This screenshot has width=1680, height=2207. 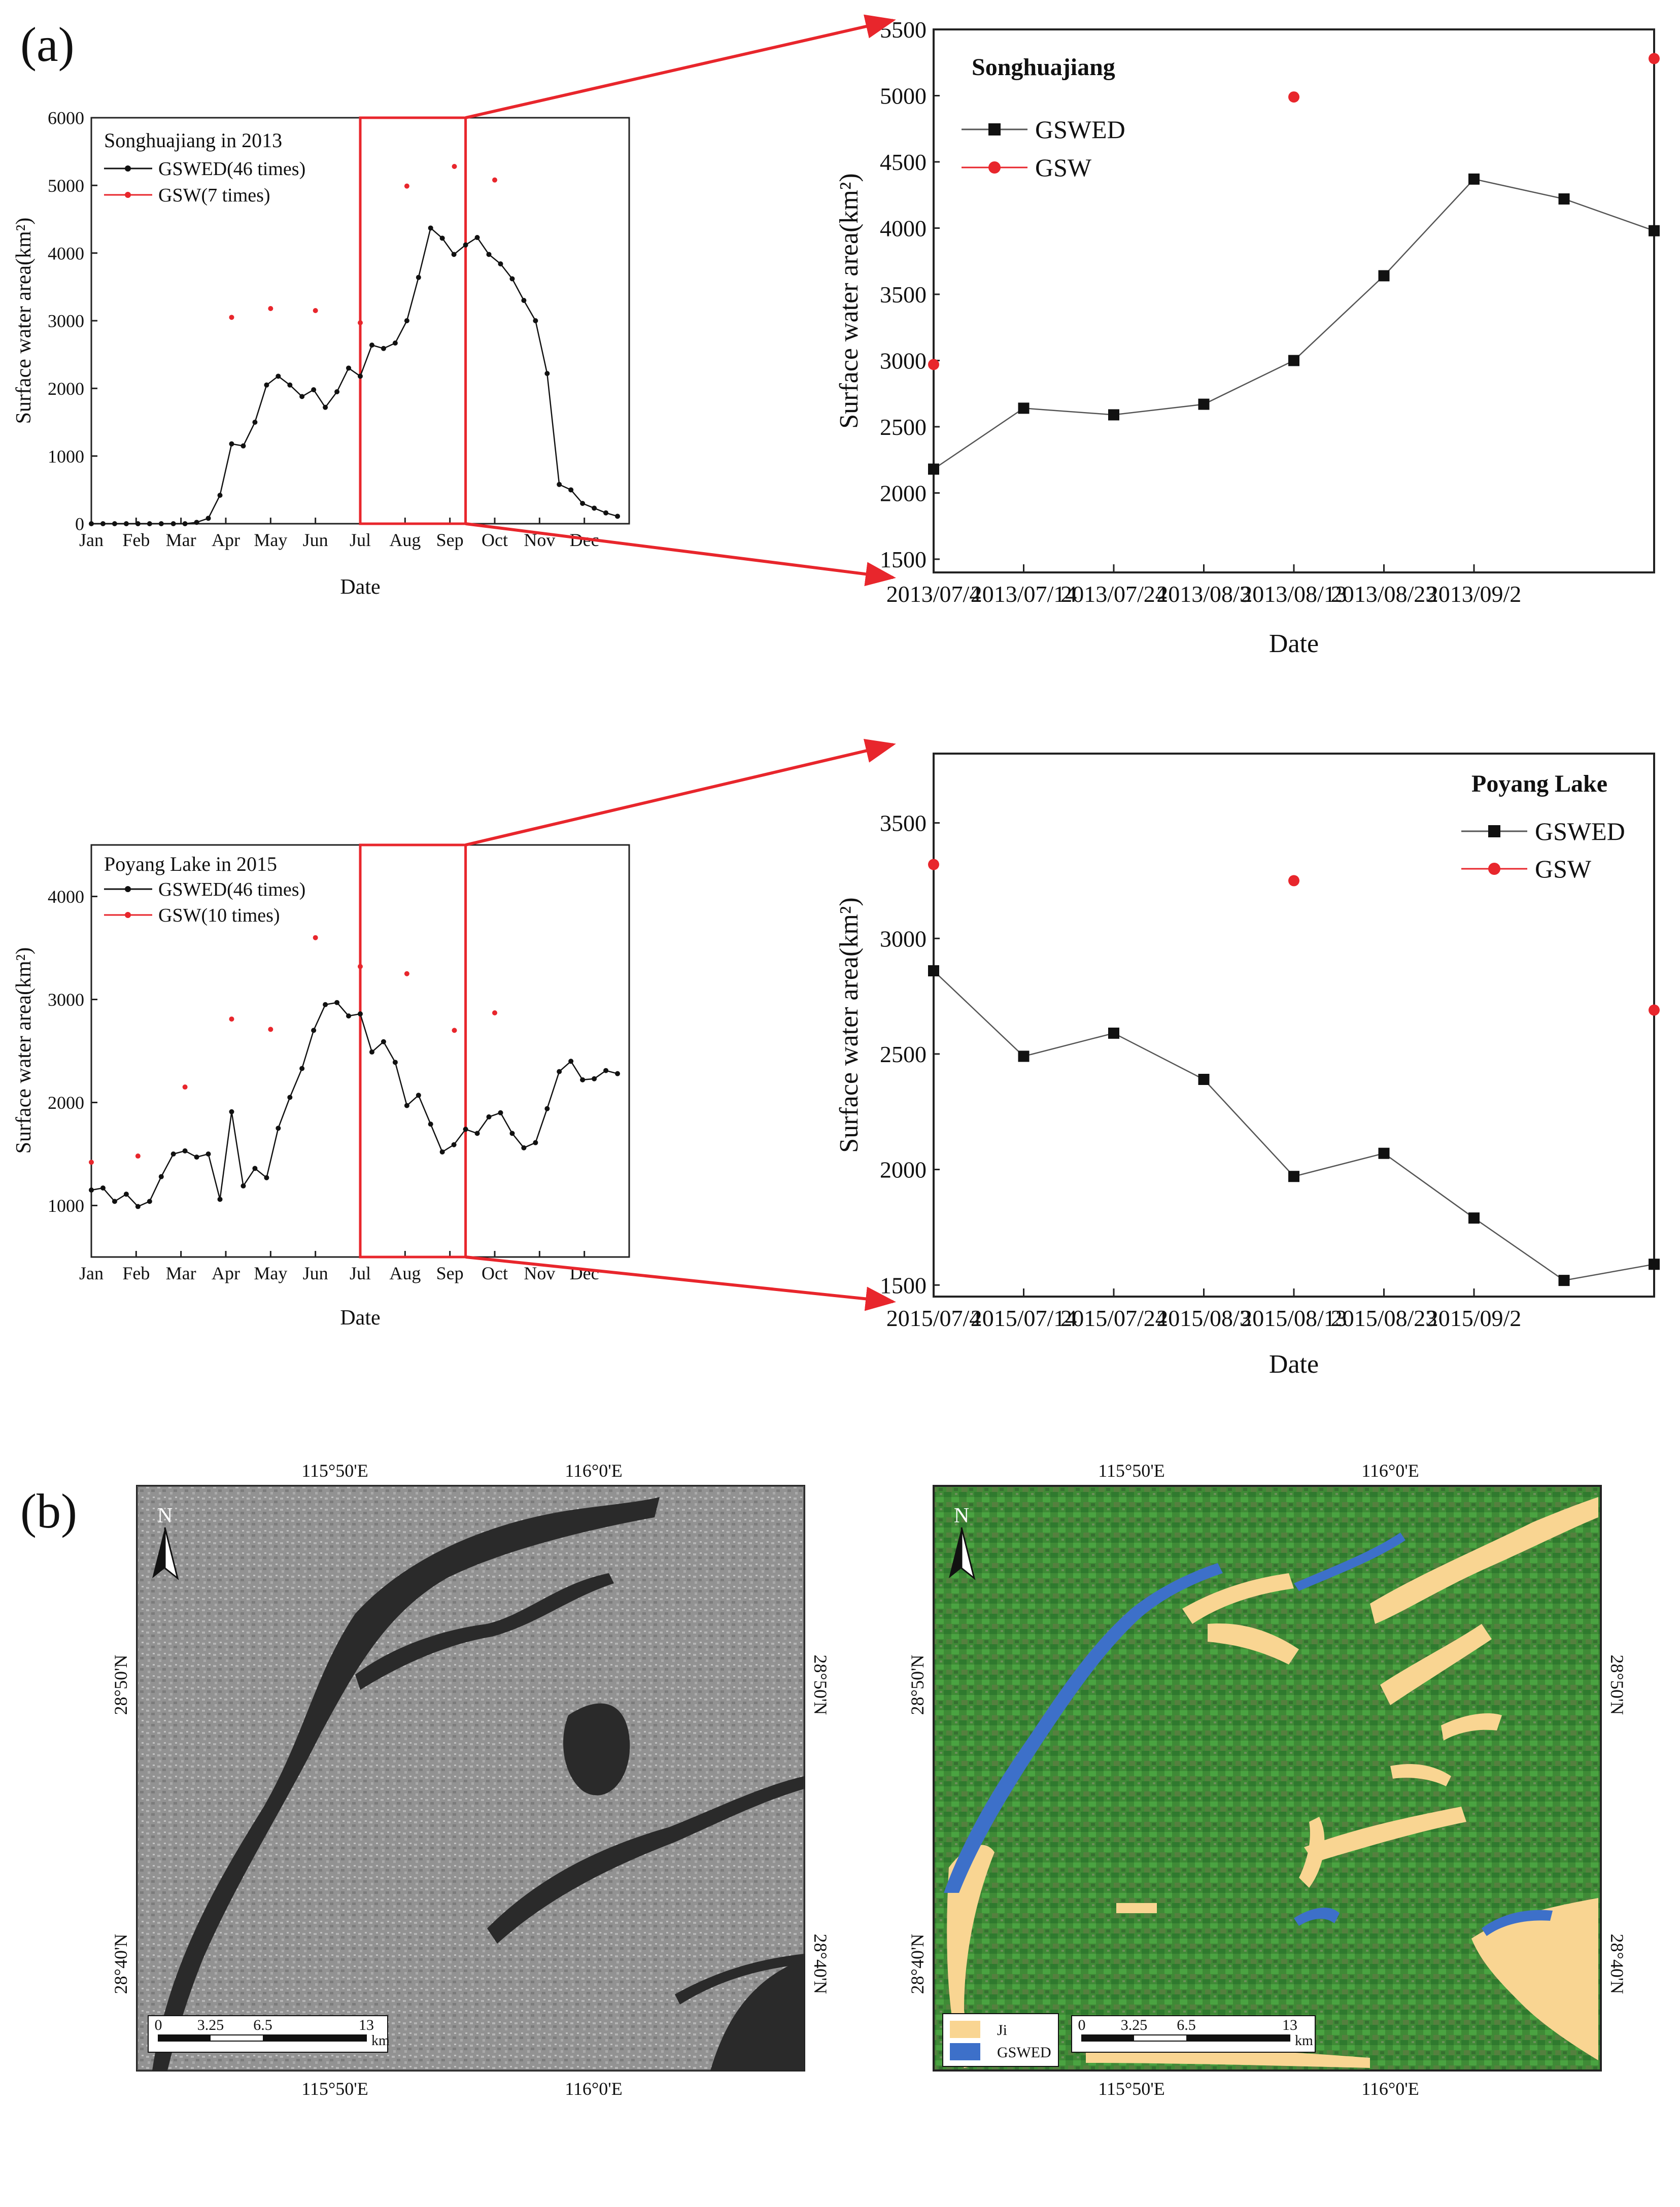 What do you see at coordinates (1113, 594) in the screenshot?
I see `x-tick-label: 2013/07/24` at bounding box center [1113, 594].